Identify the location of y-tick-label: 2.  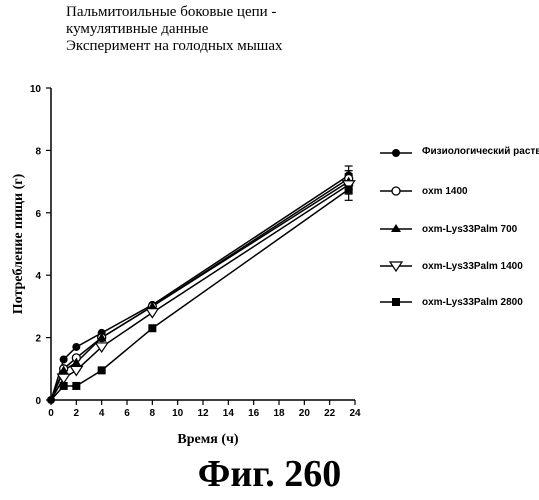
(38, 339).